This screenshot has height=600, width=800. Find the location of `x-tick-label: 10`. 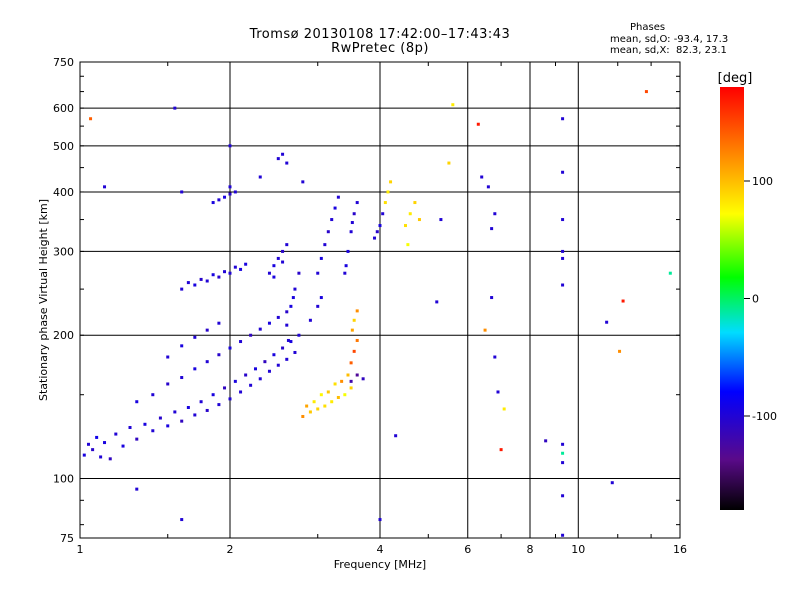

x-tick-label: 10 is located at coordinates (578, 549).